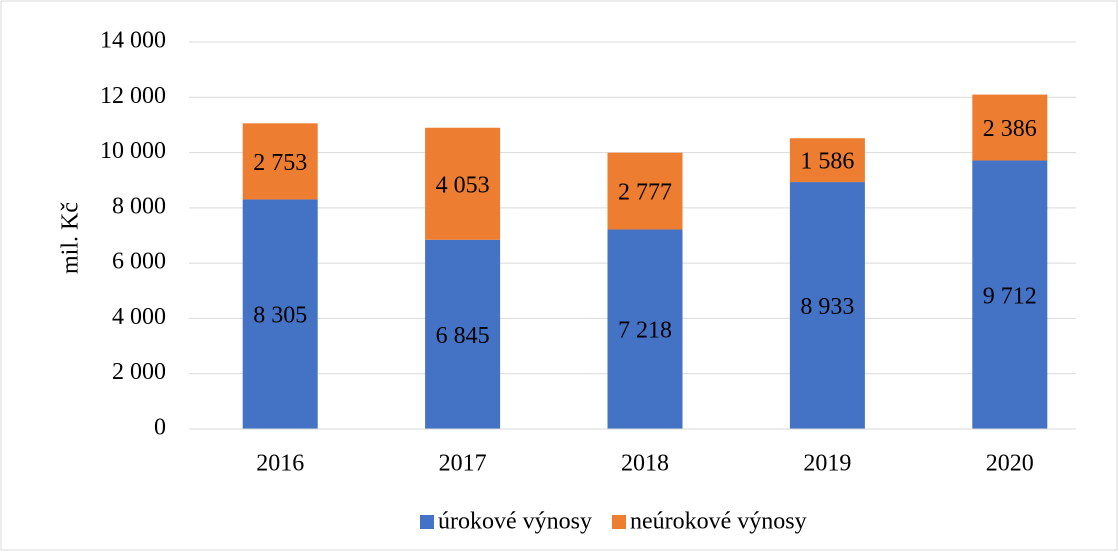 The image size is (1119, 552). I want to click on data-label: 6 845, so click(463, 336).